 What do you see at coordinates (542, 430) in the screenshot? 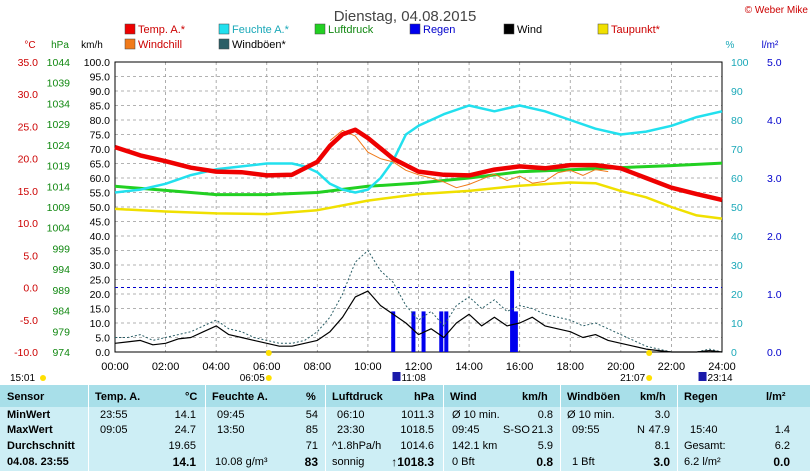
I see `wind-max: 21.3` at bounding box center [542, 430].